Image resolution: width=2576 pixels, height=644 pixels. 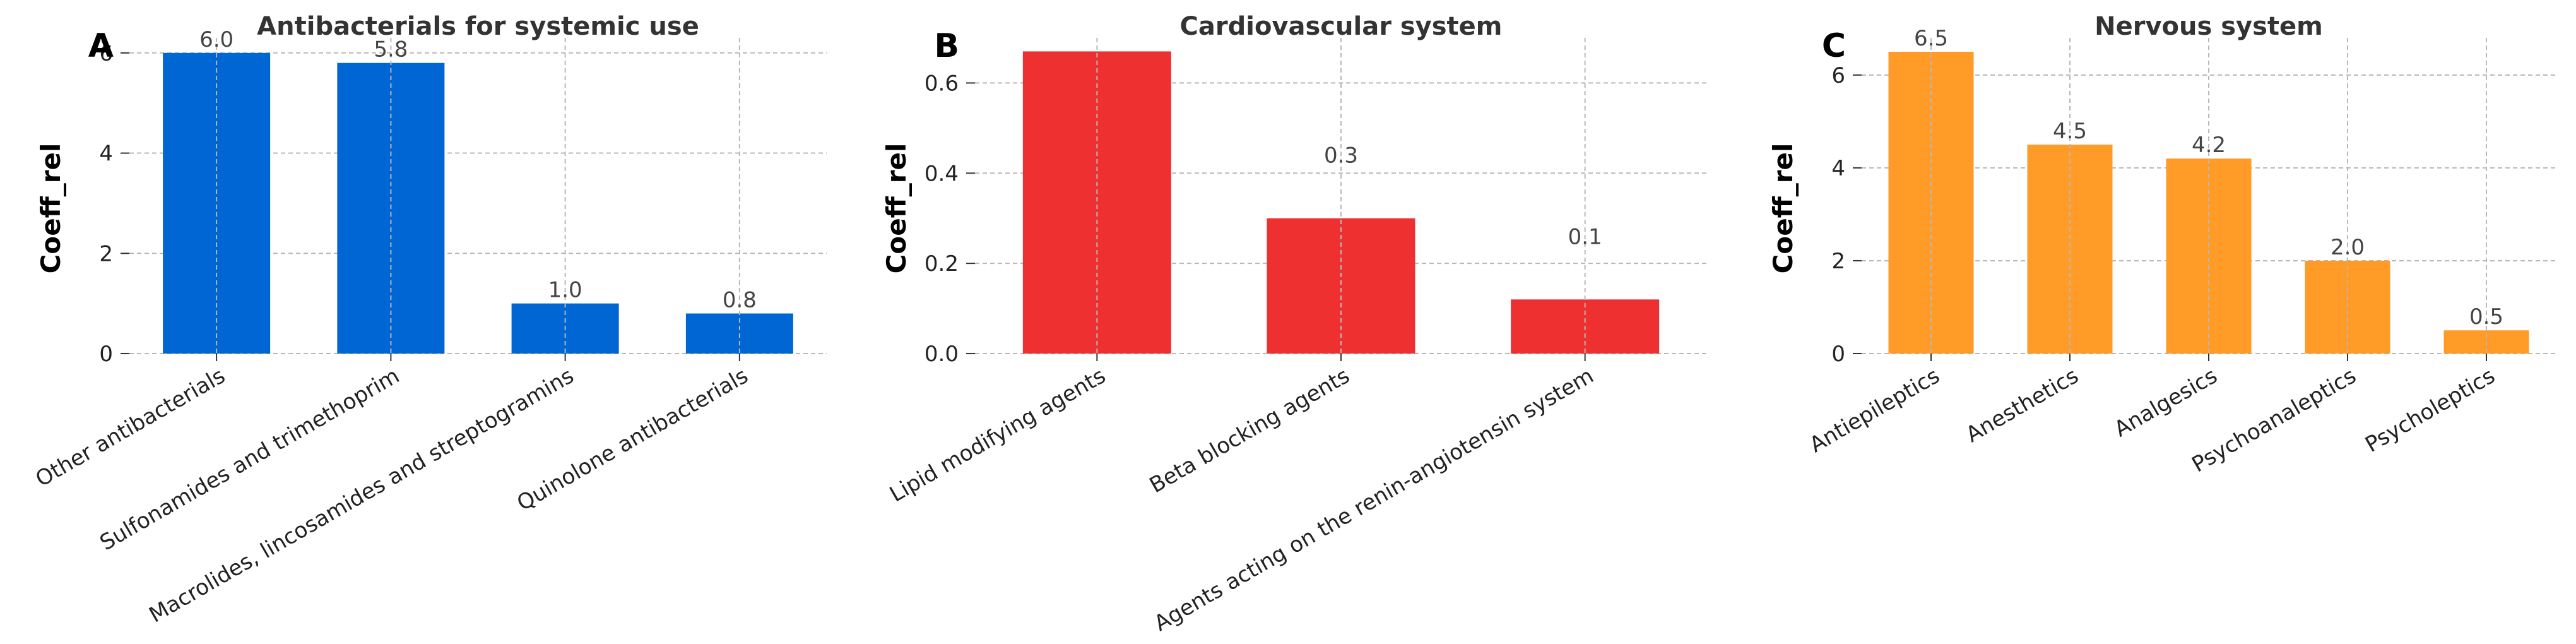 I want to click on panel-c-letter: C, so click(x=1834, y=46).